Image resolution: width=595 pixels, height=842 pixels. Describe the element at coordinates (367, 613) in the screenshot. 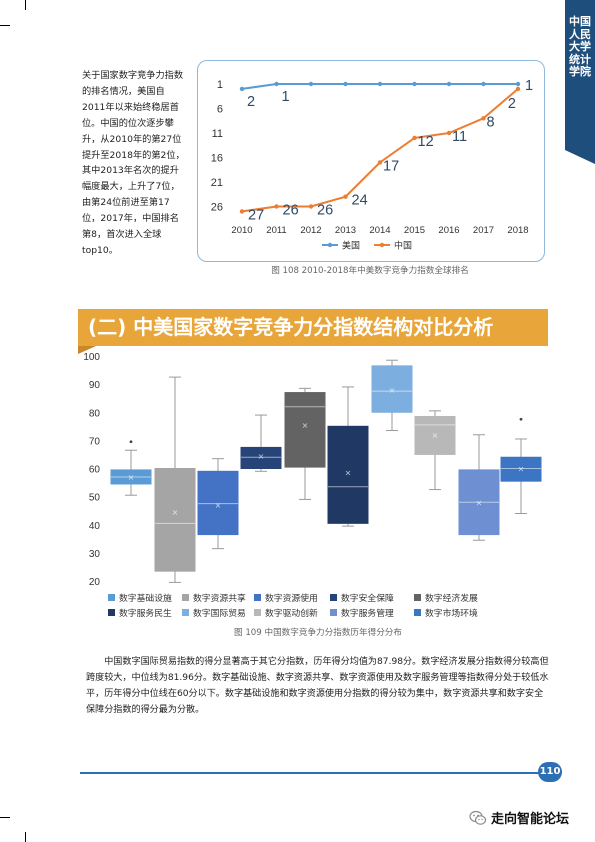

I see `legend-label: 数字服务管理` at that location.